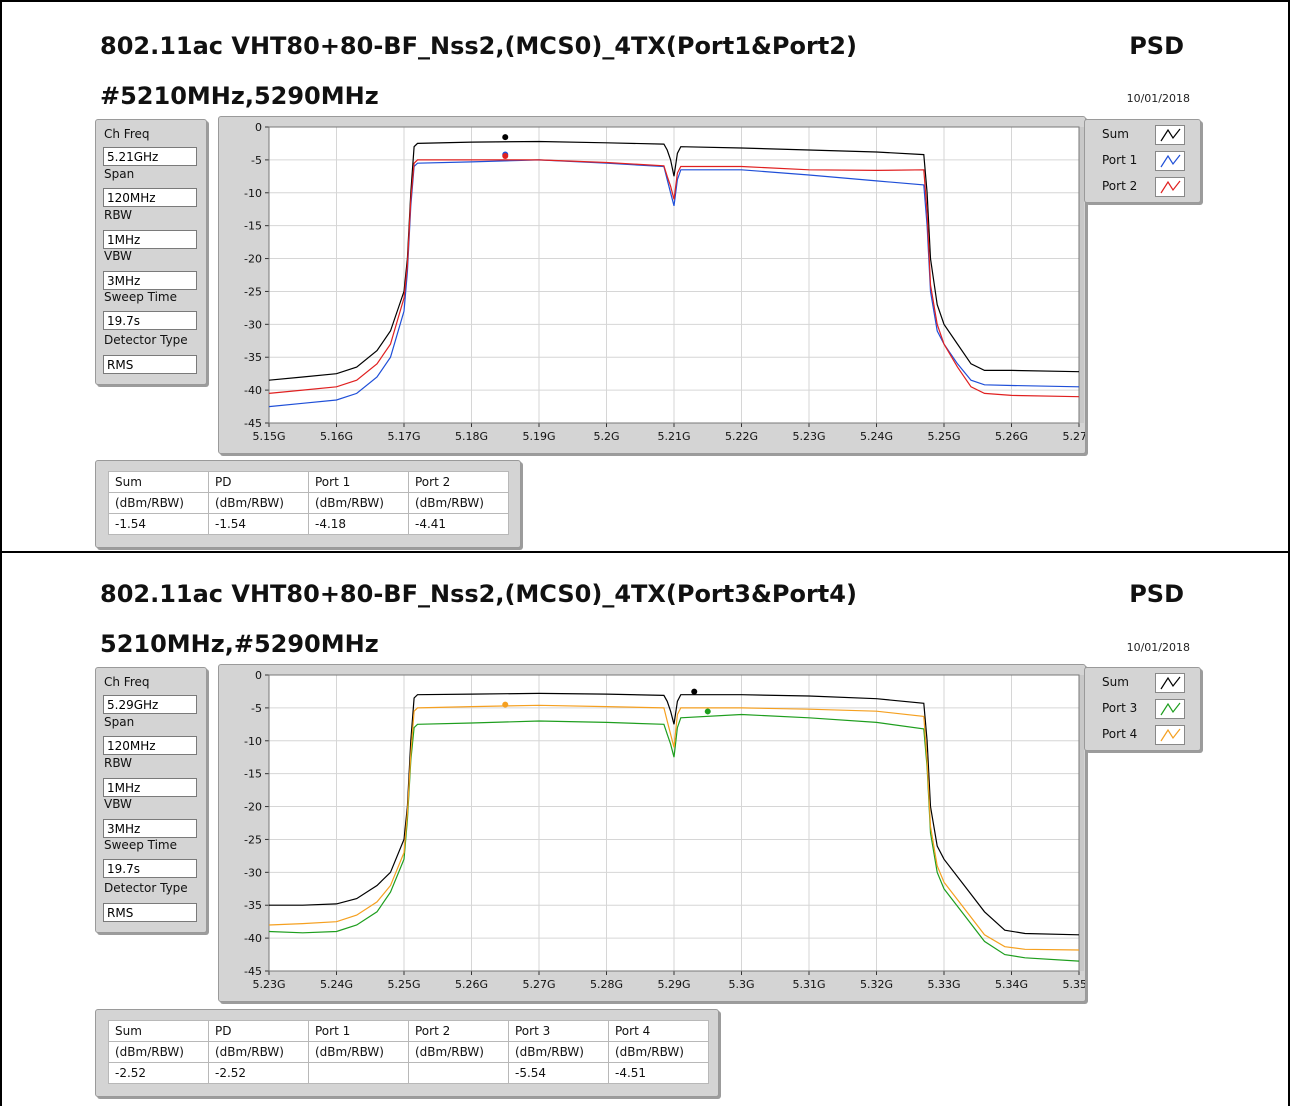  I want to click on x-tick-label: 5.24G, so click(876, 436).